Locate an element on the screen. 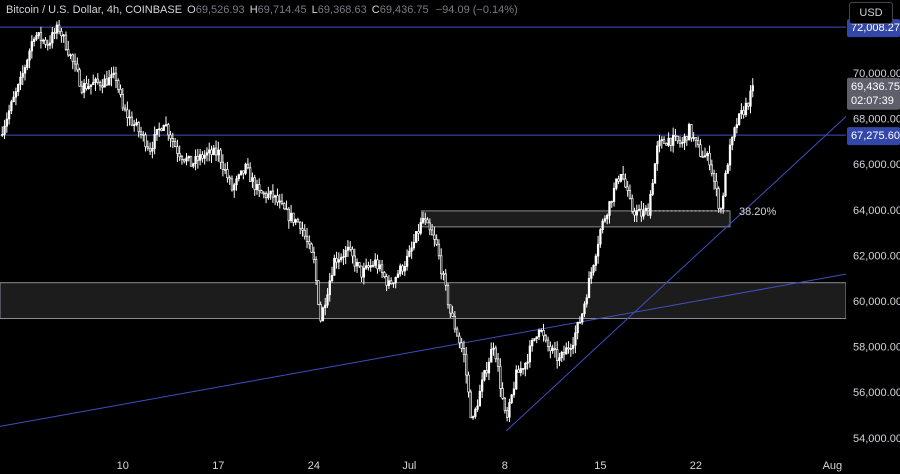 The image size is (900, 474). time-axis: 10 17 24 Jul 8 15 22 Aug is located at coordinates (450, 465).